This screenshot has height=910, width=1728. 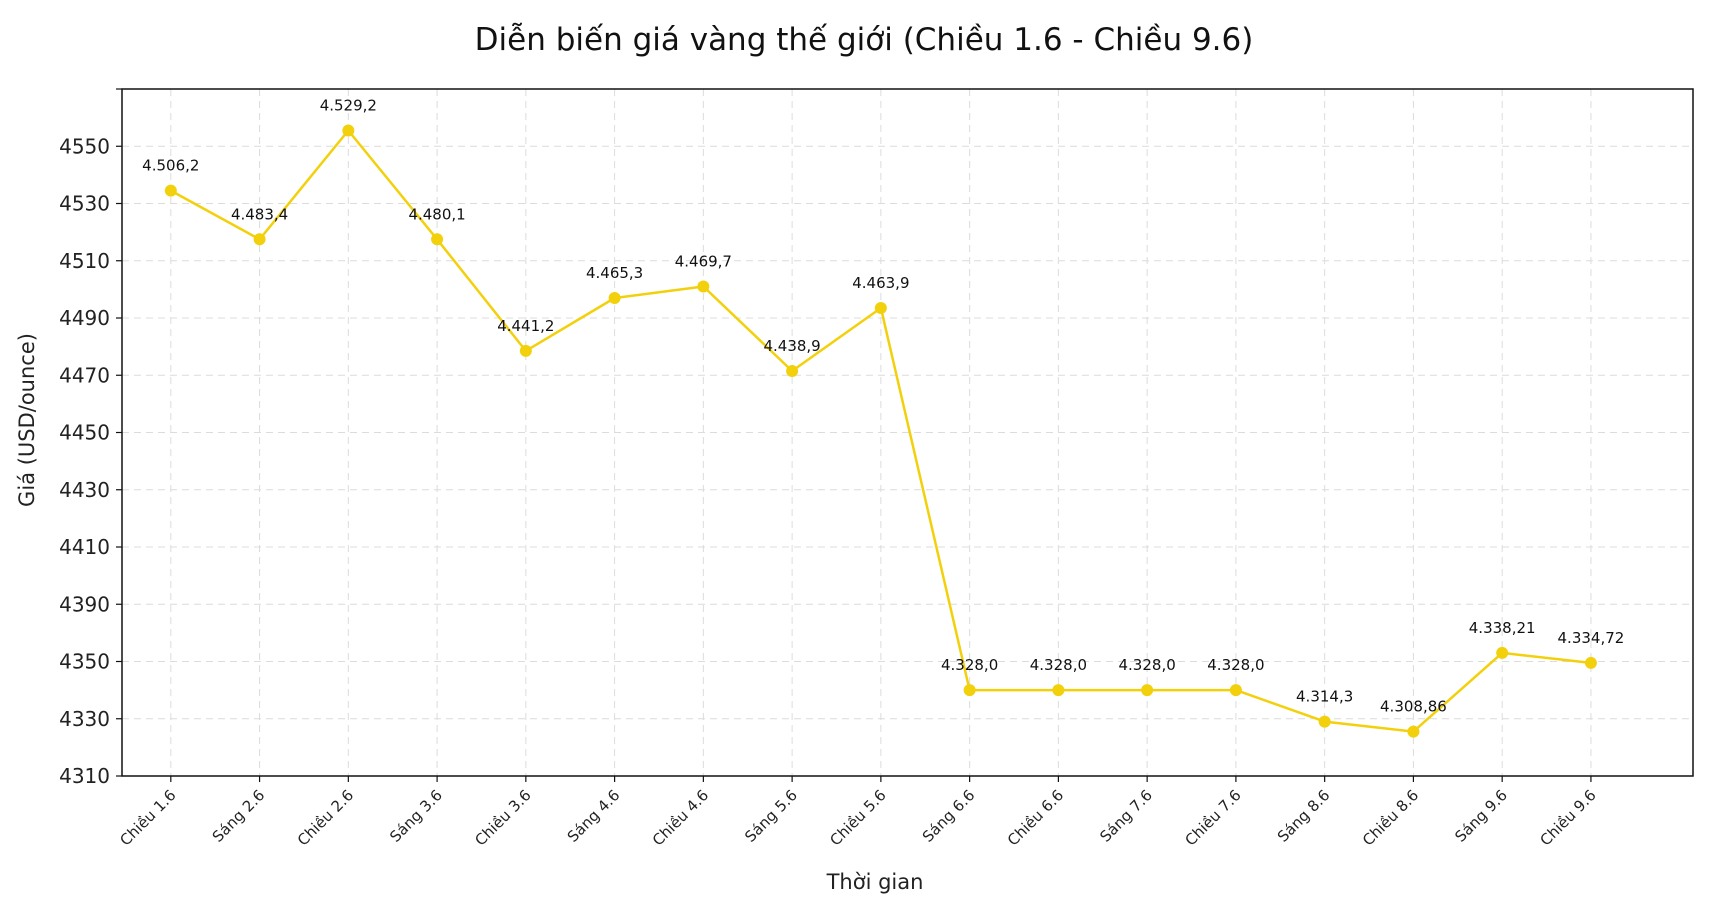 I want to click on x-axis-title: Thời gian, so click(x=875, y=882).